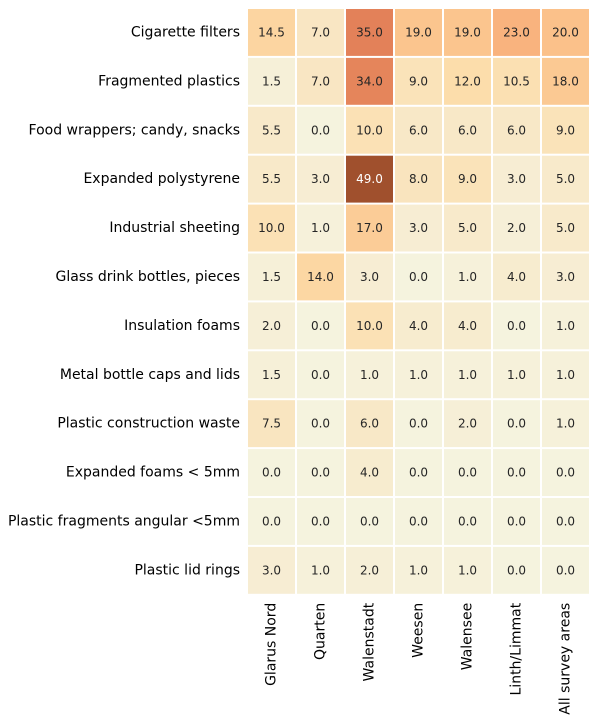 The height and width of the screenshot is (721, 596). I want to click on heatmap-cell-value: 35.0, so click(369, 32).